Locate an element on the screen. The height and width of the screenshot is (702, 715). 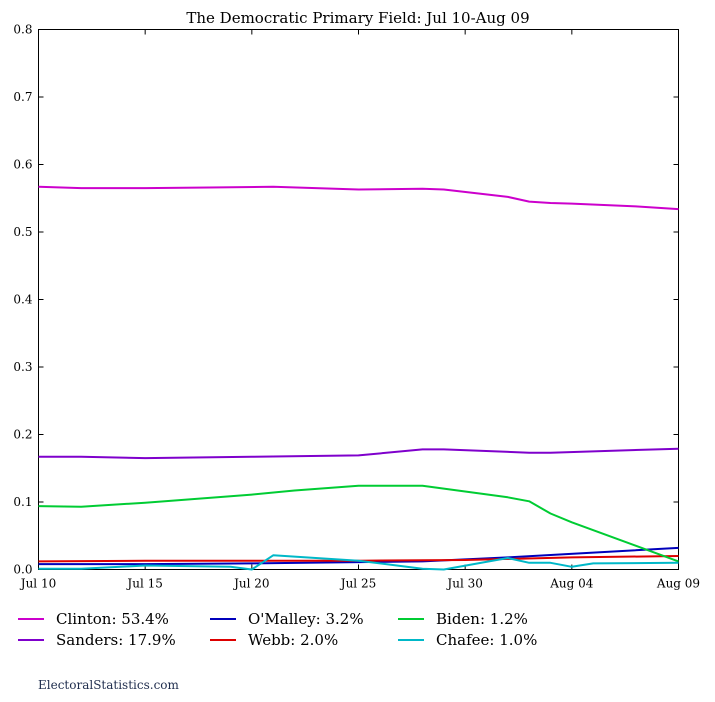
series-line-sanders is located at coordinates (358, 453).